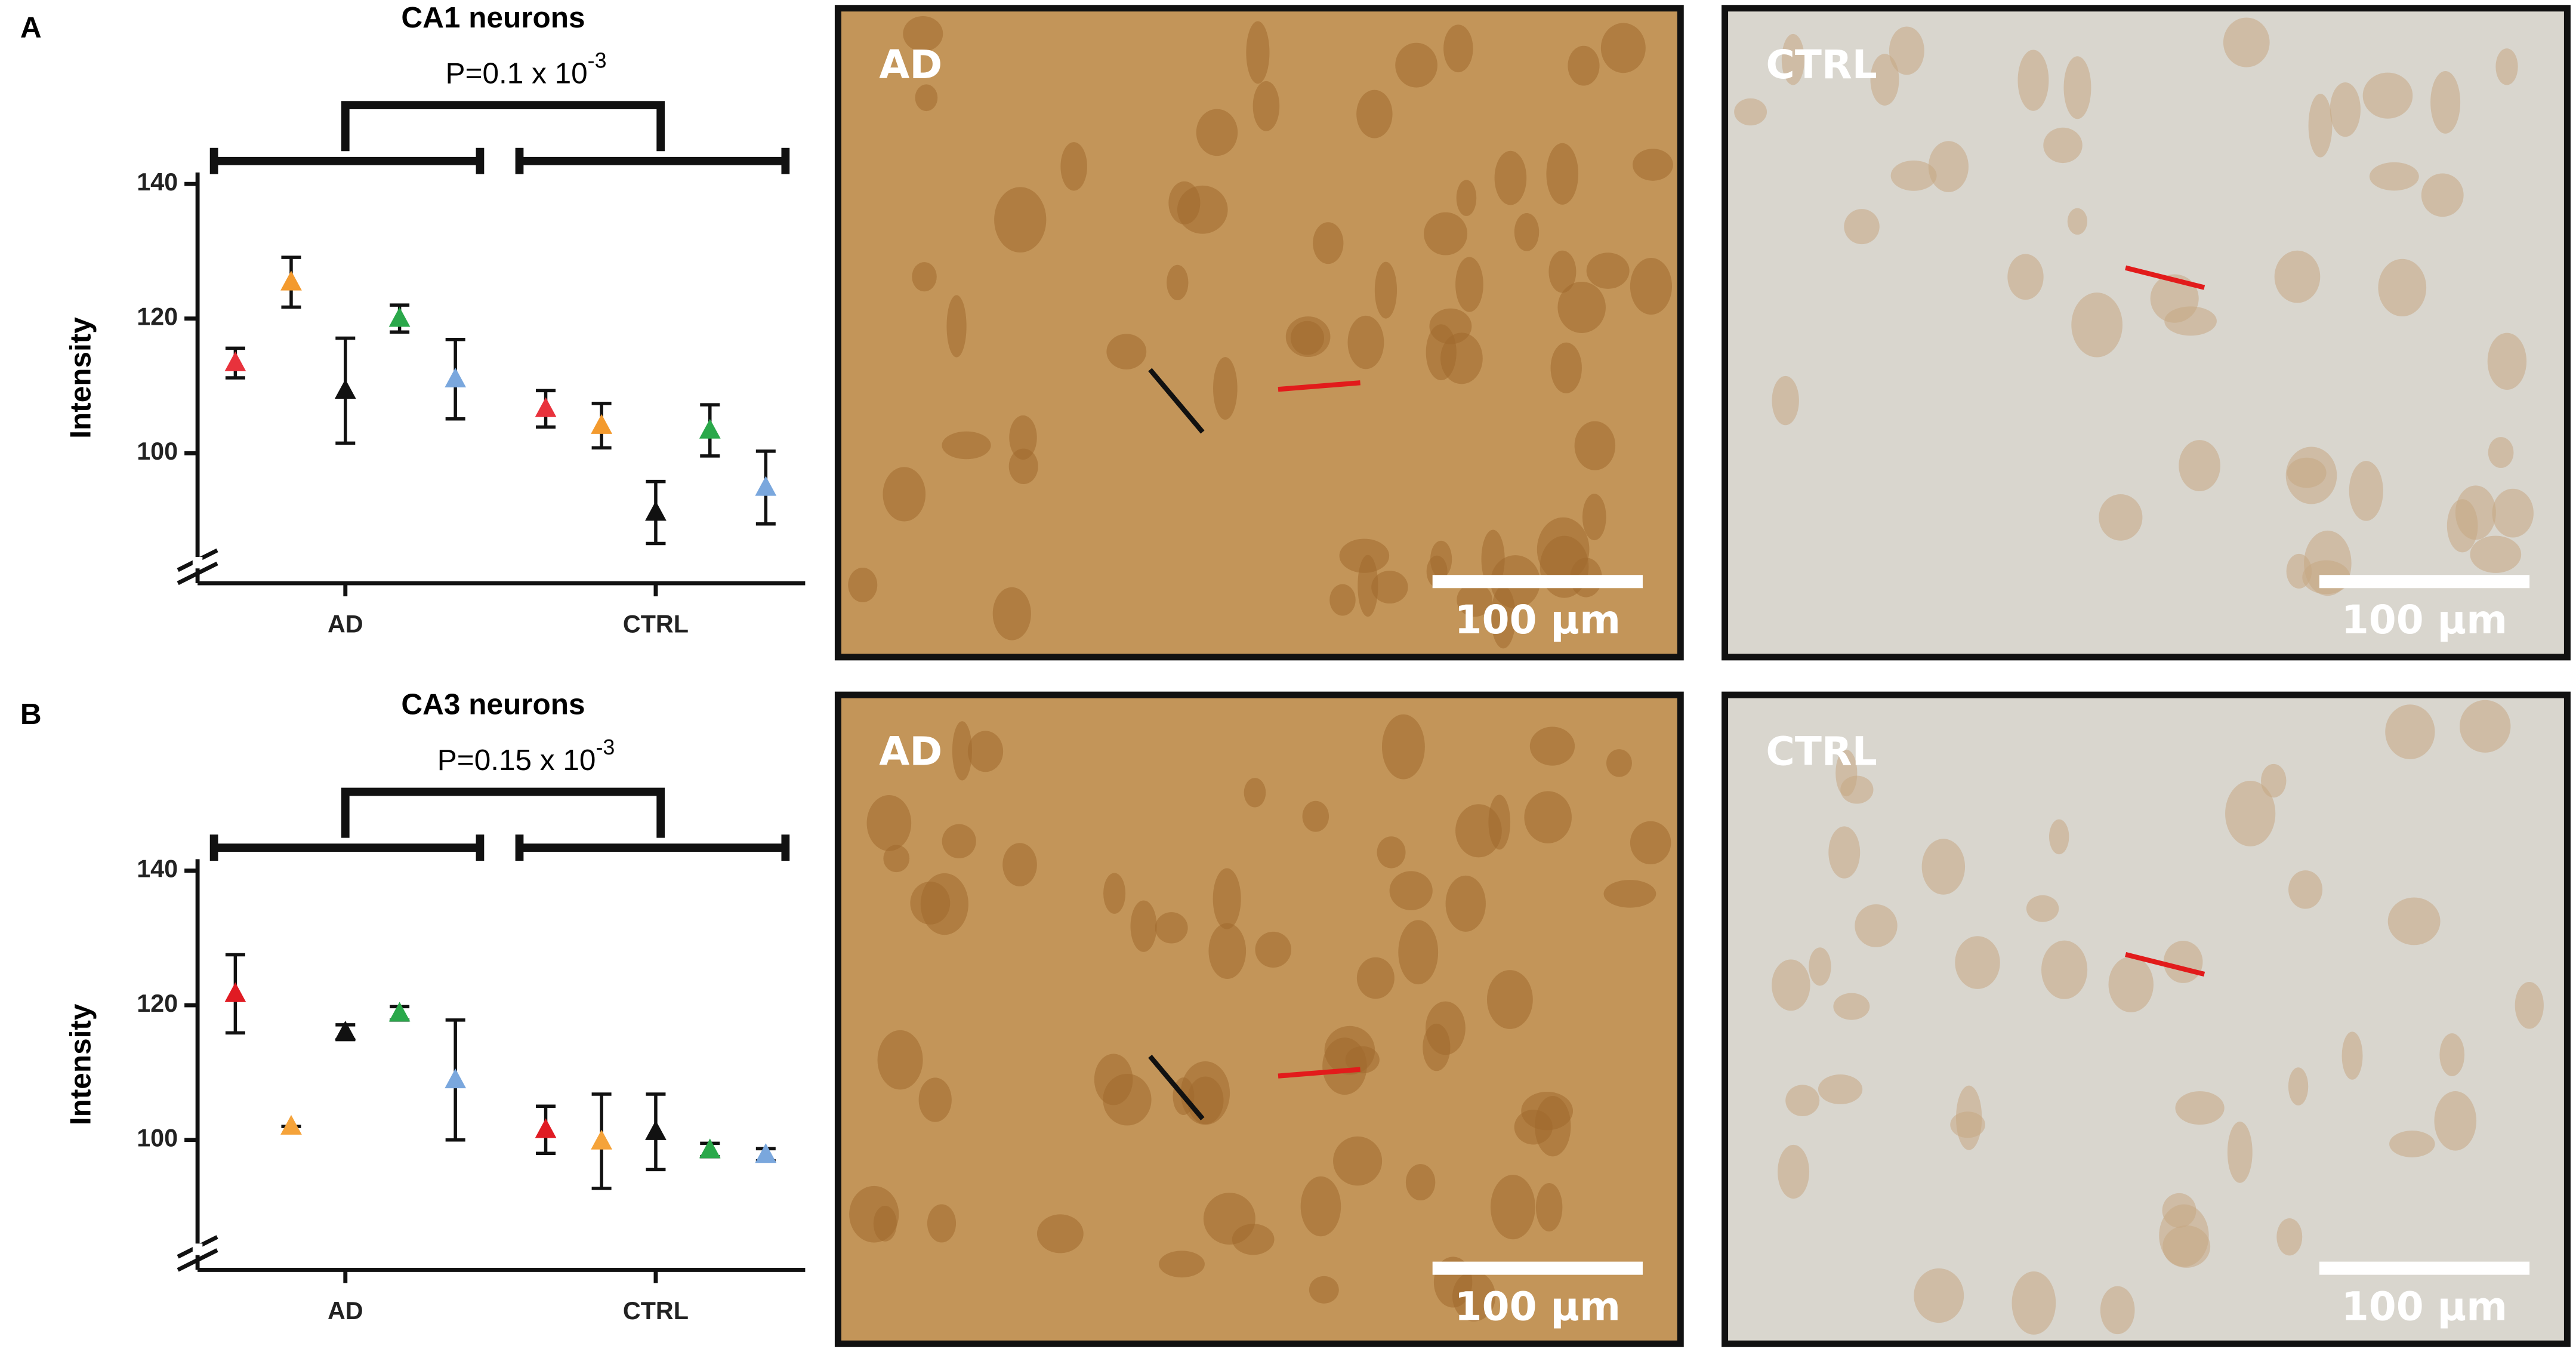 This screenshot has height=1352, width=2576. Describe the element at coordinates (157, 1003) in the screenshot. I see `y-tick-label: 120` at that location.